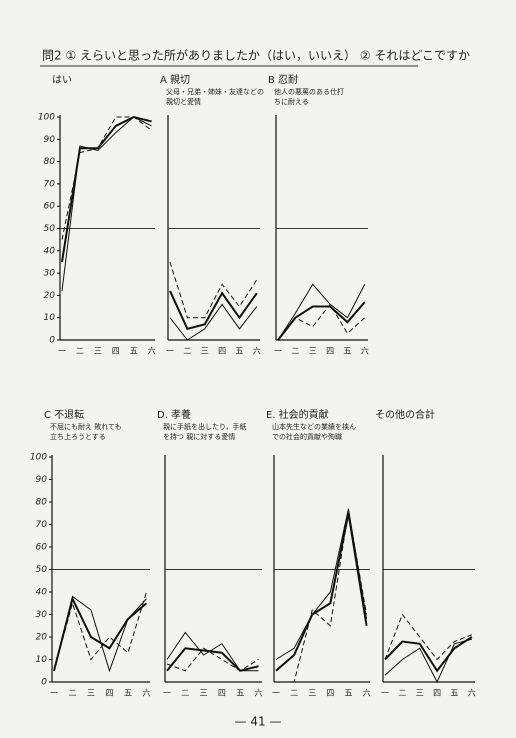 This screenshot has height=738, width=516. Describe the element at coordinates (62, 80) in the screenshot. I see `chart-title: はい` at that location.